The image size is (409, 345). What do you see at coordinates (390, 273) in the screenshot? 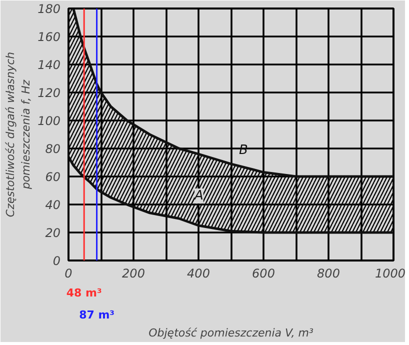
I see `x-tick-label: 1000` at bounding box center [390, 273].